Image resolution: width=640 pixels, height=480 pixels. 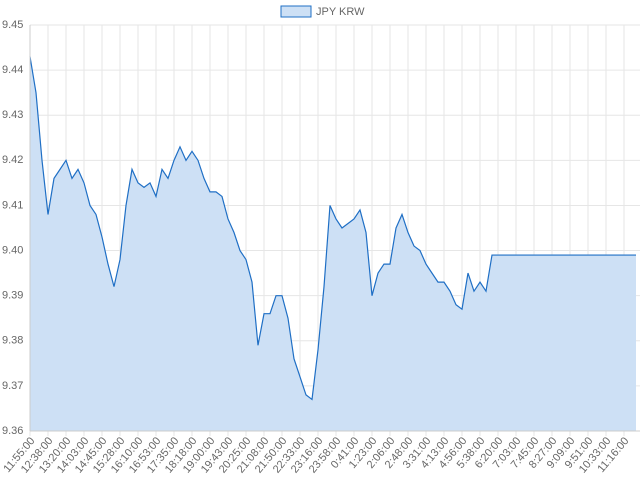 I want to click on y-tick-label: 9.39, so click(x=12, y=296).